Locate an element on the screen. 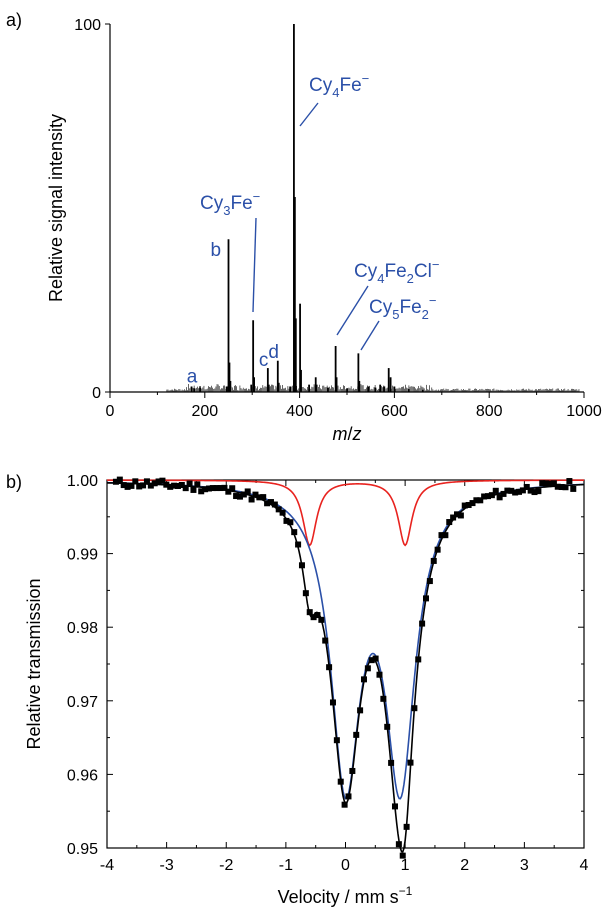 The image size is (608, 914). annotation-part: 3 is located at coordinates (226, 210).